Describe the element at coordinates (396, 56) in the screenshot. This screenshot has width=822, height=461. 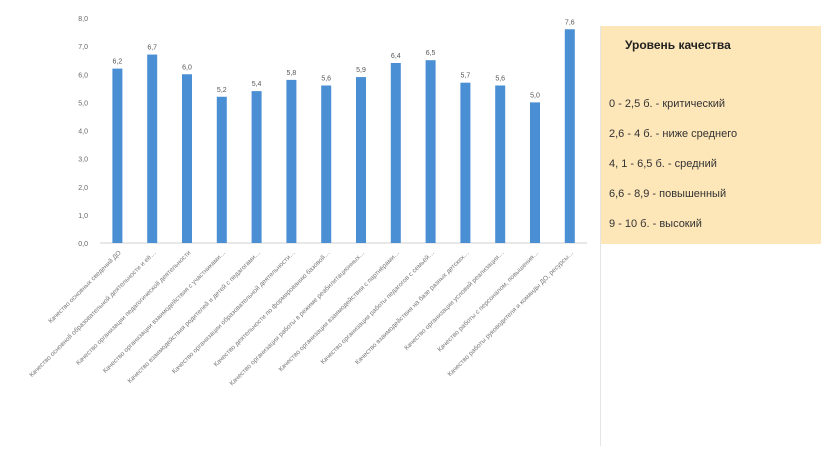
I see `data-label: 6,4` at that location.